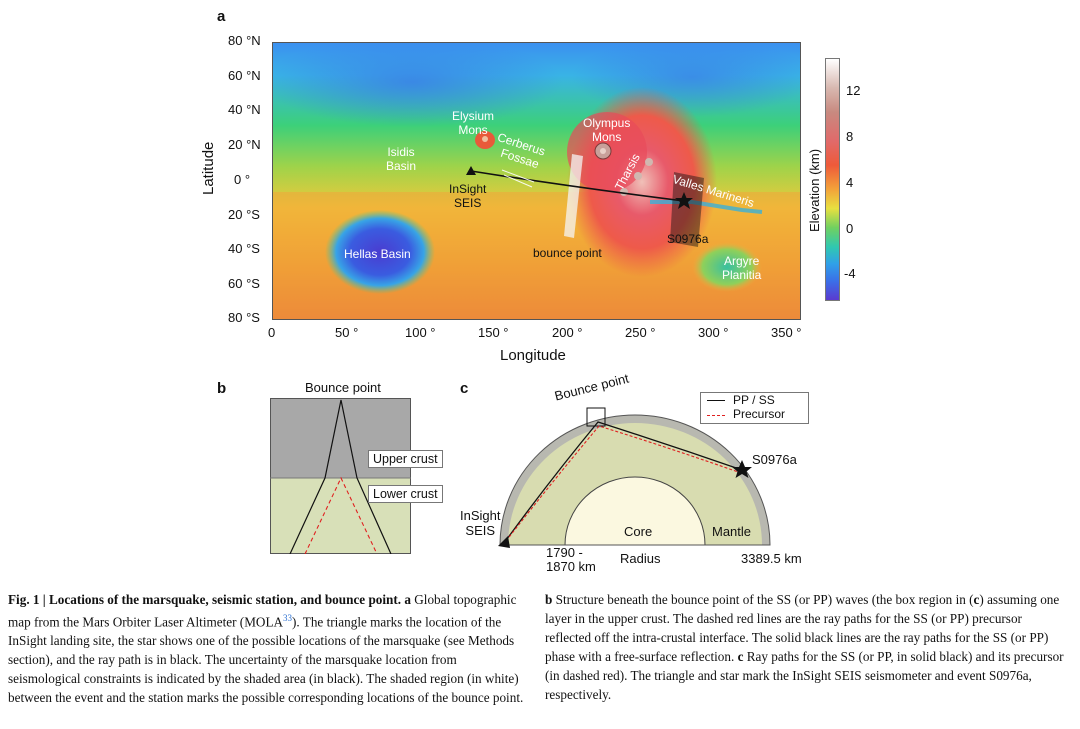 The height and width of the screenshot is (729, 1080). What do you see at coordinates (850, 136) in the screenshot?
I see `colorbar-tick: 8` at bounding box center [850, 136].